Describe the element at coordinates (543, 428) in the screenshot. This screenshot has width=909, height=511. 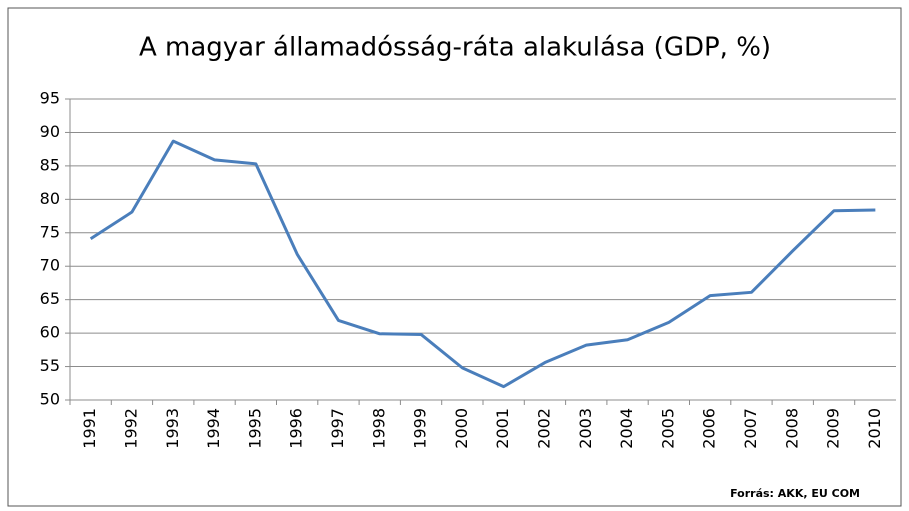
I see `x-tick-label: 2002` at that location.